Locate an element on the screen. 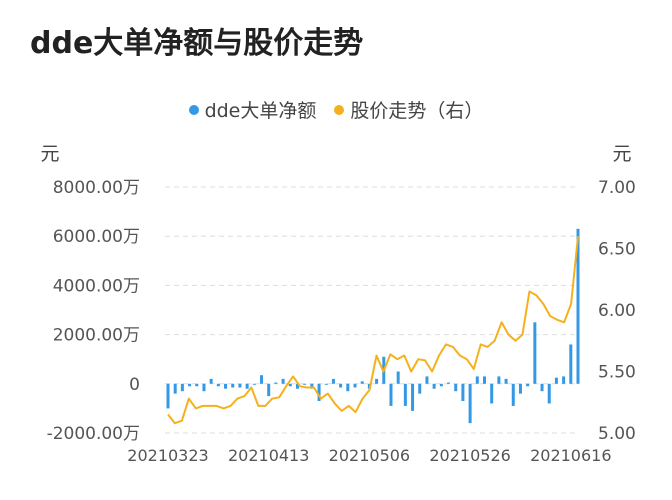  x-tick-label: 20210526 is located at coordinates (469, 455).